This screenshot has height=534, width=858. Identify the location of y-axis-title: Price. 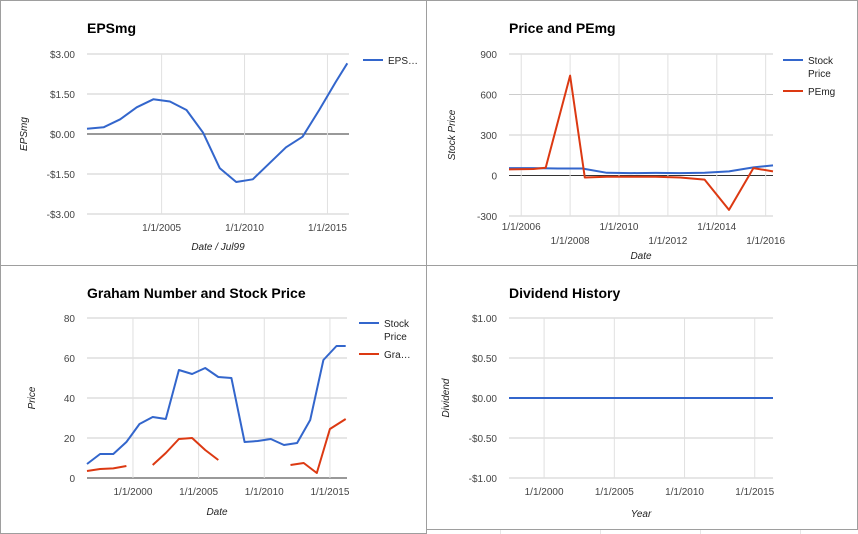
(32, 397).